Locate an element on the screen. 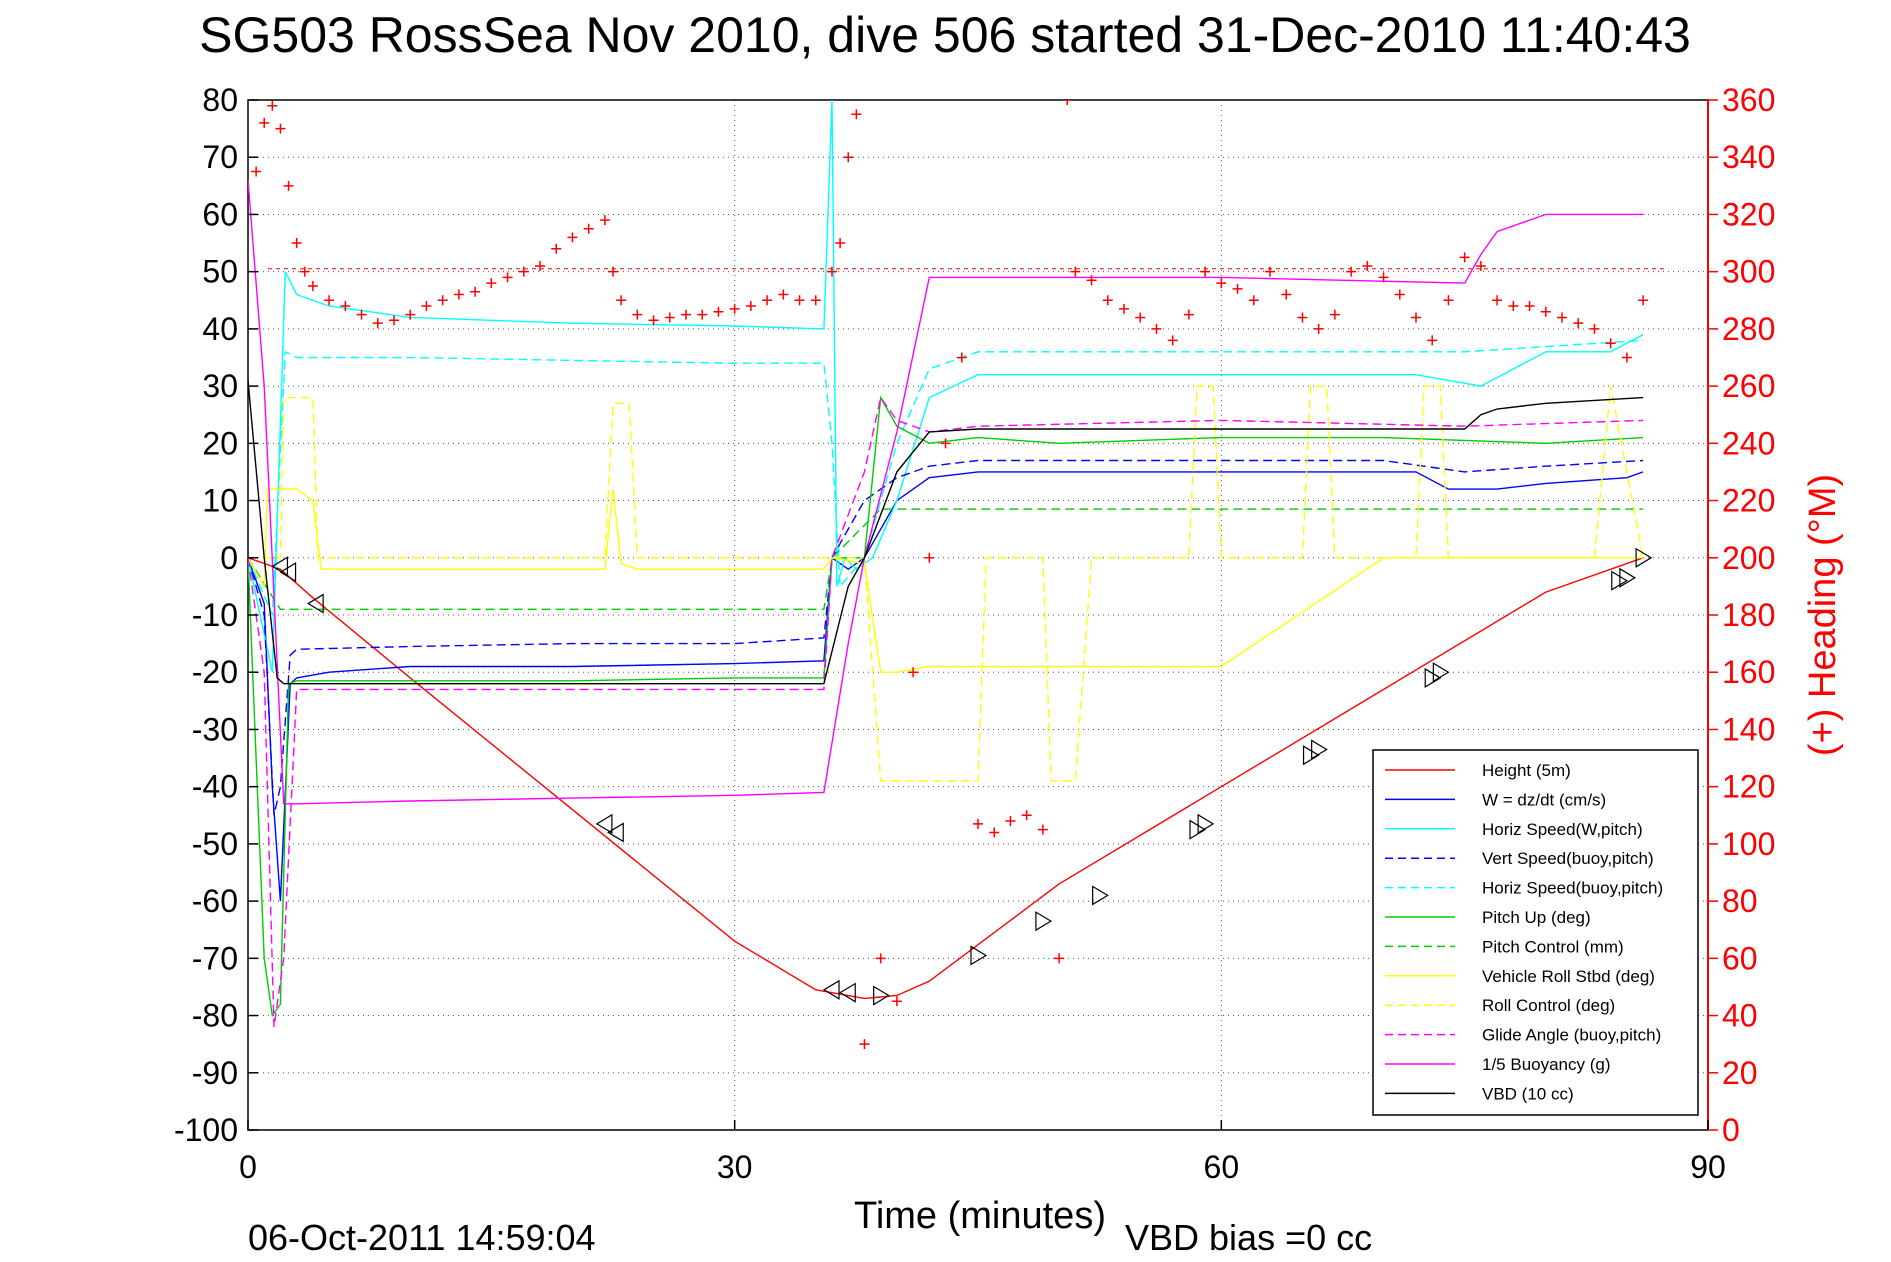 This screenshot has width=1891, height=1262. x-axis-label: Time (minutes) is located at coordinates (980, 1216).